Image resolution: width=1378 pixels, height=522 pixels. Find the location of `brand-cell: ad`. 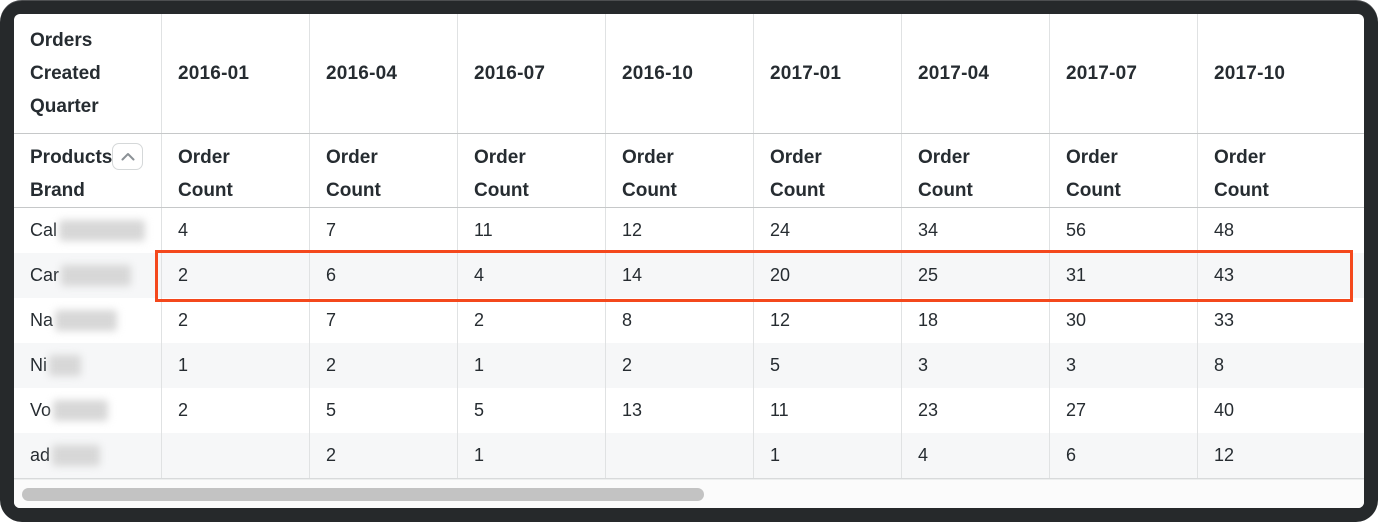

brand-cell: ad is located at coordinates (87, 455).